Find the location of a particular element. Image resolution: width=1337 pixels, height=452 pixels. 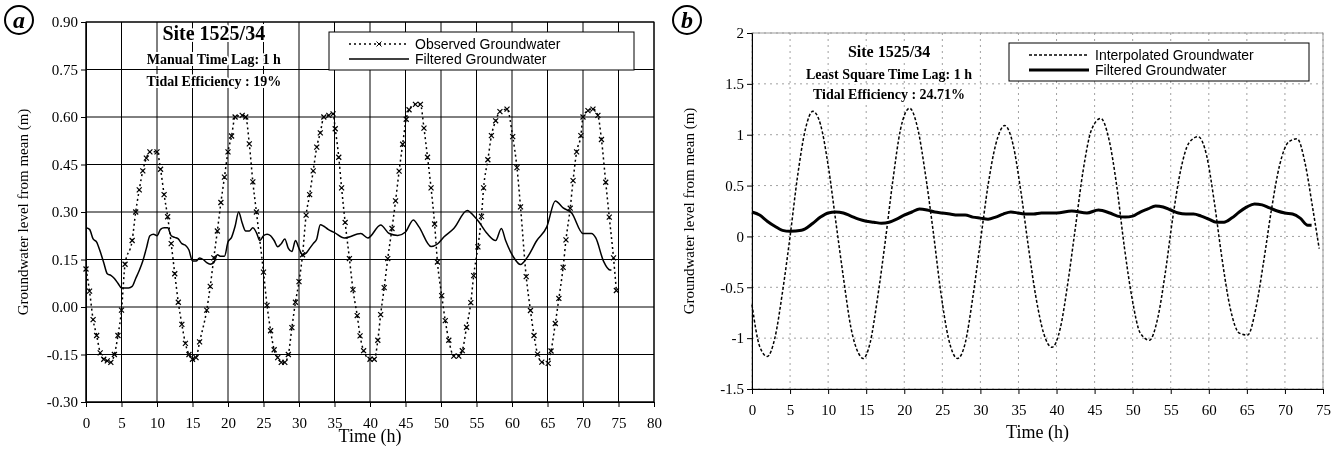

panel-letter: a is located at coordinates (19, 20).